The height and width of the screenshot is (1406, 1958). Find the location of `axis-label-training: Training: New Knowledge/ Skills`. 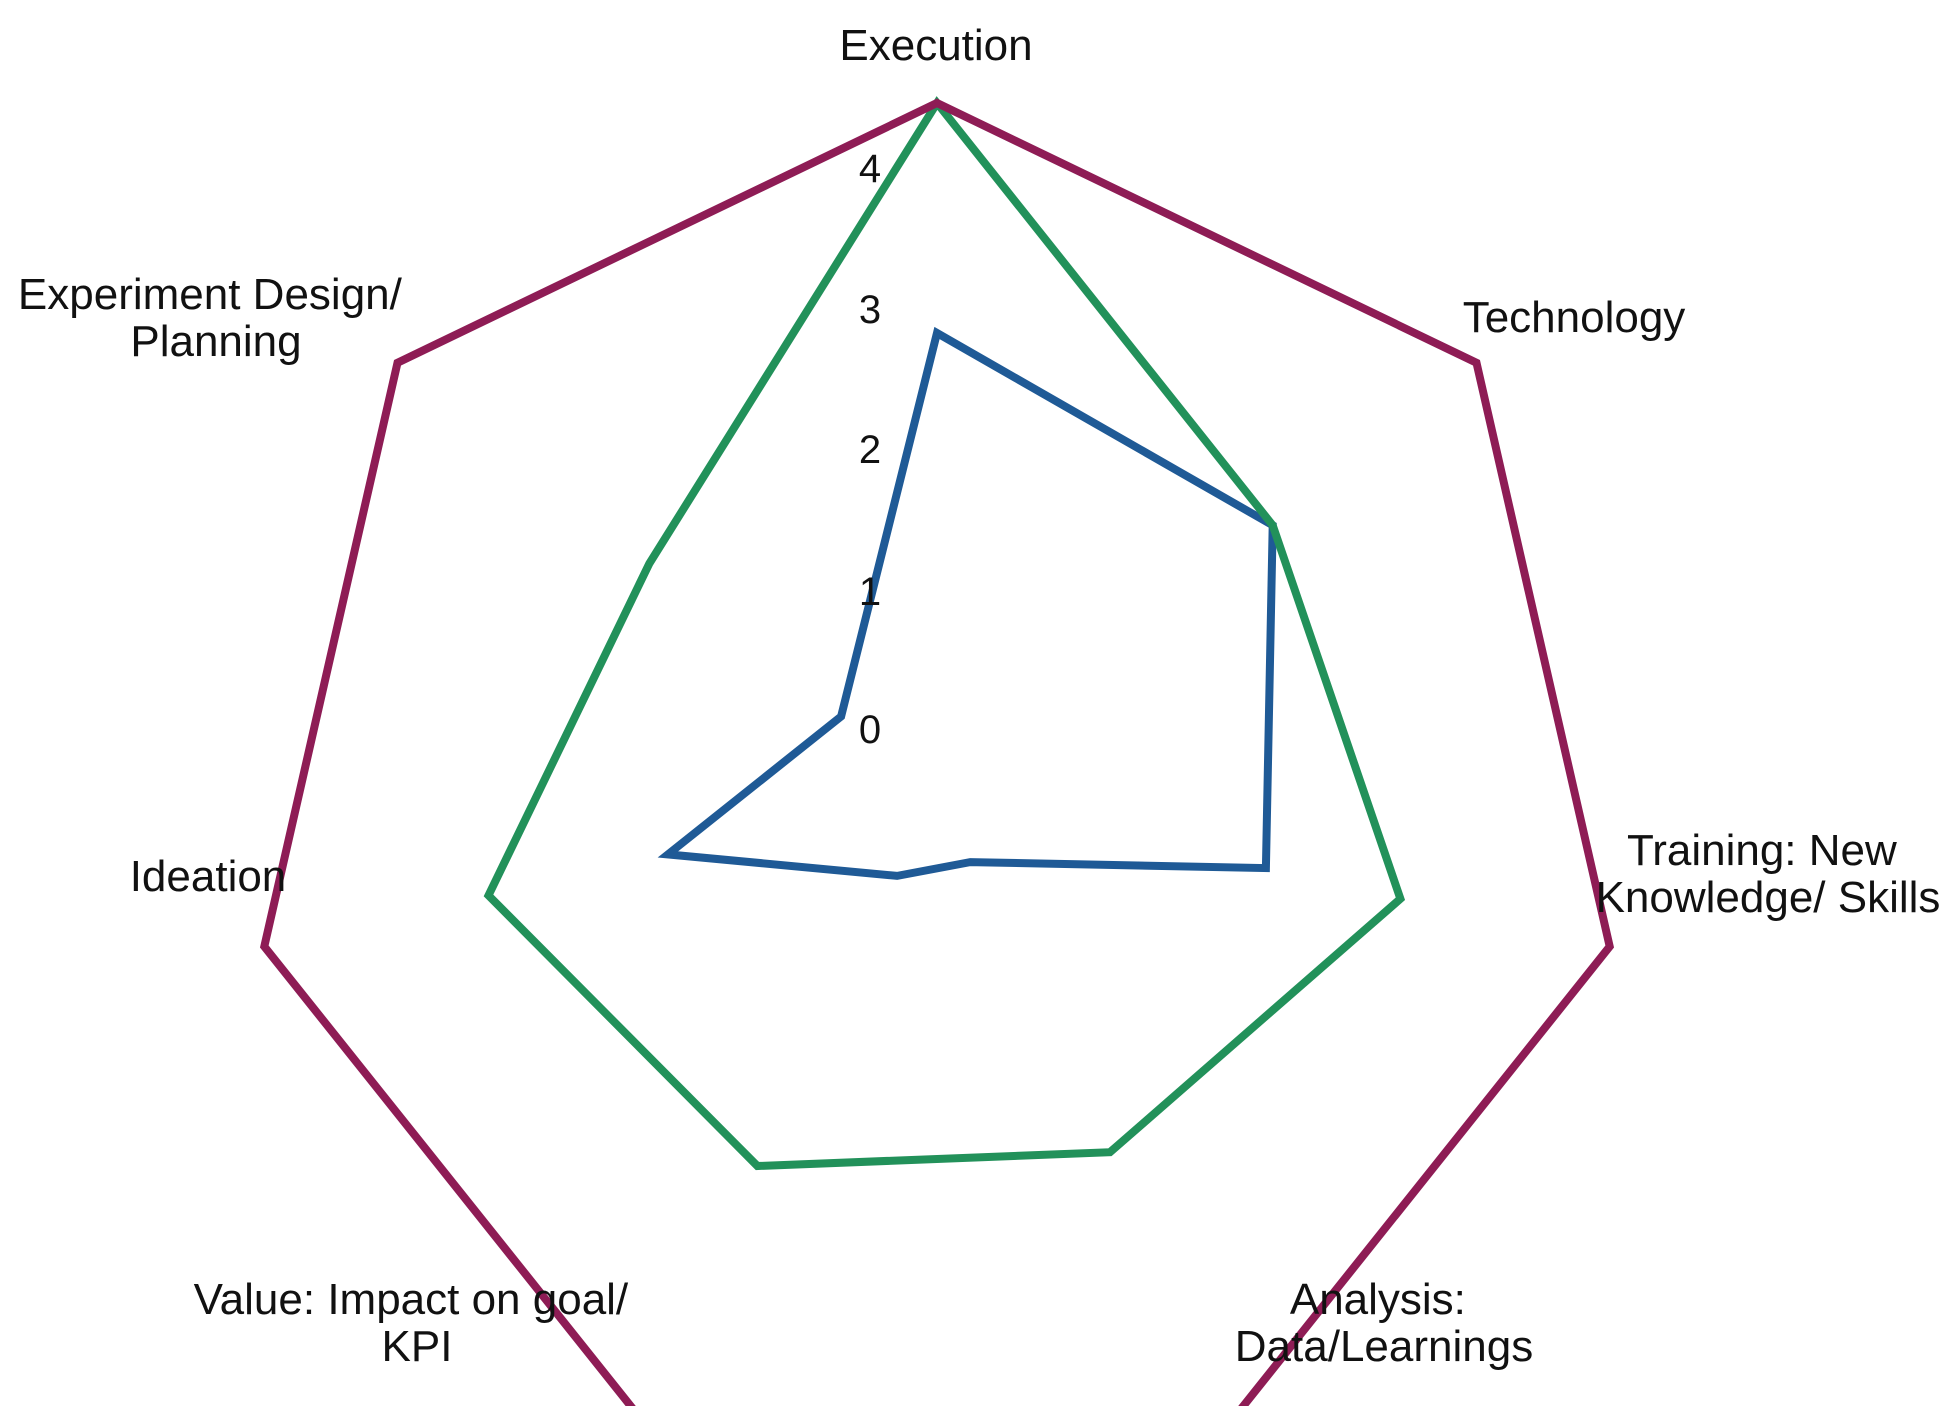

axis-label-training: Training: New Knowledge/ Skills is located at coordinates (1768, 874).